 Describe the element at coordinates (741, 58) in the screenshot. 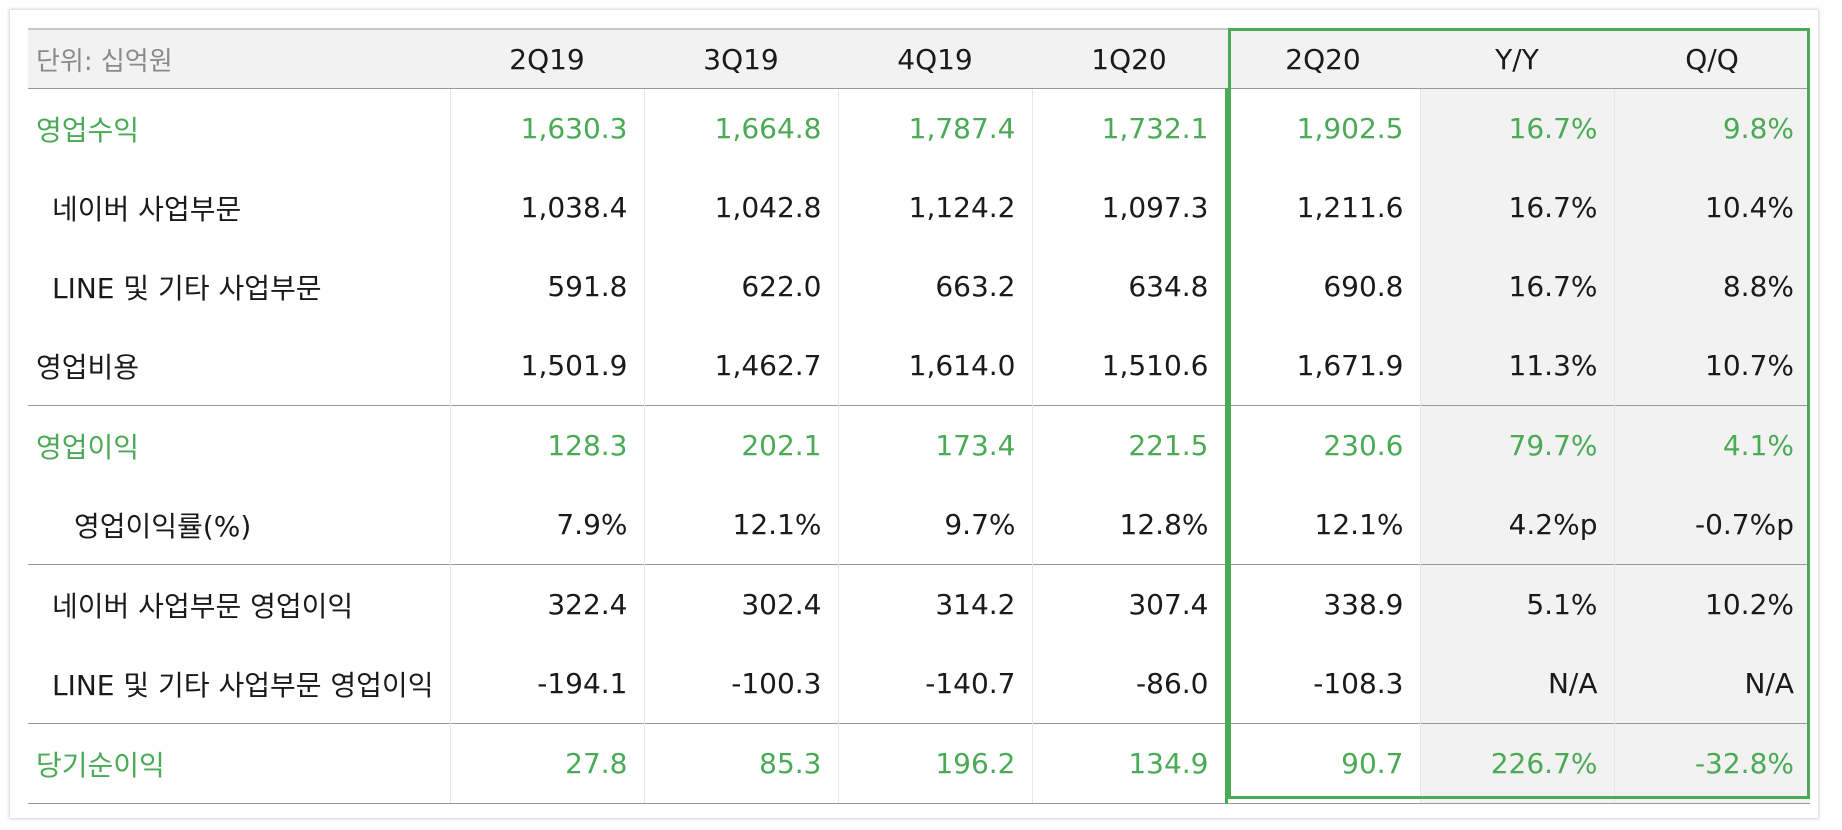

I see `column-header-3q19: 3Q19` at that location.